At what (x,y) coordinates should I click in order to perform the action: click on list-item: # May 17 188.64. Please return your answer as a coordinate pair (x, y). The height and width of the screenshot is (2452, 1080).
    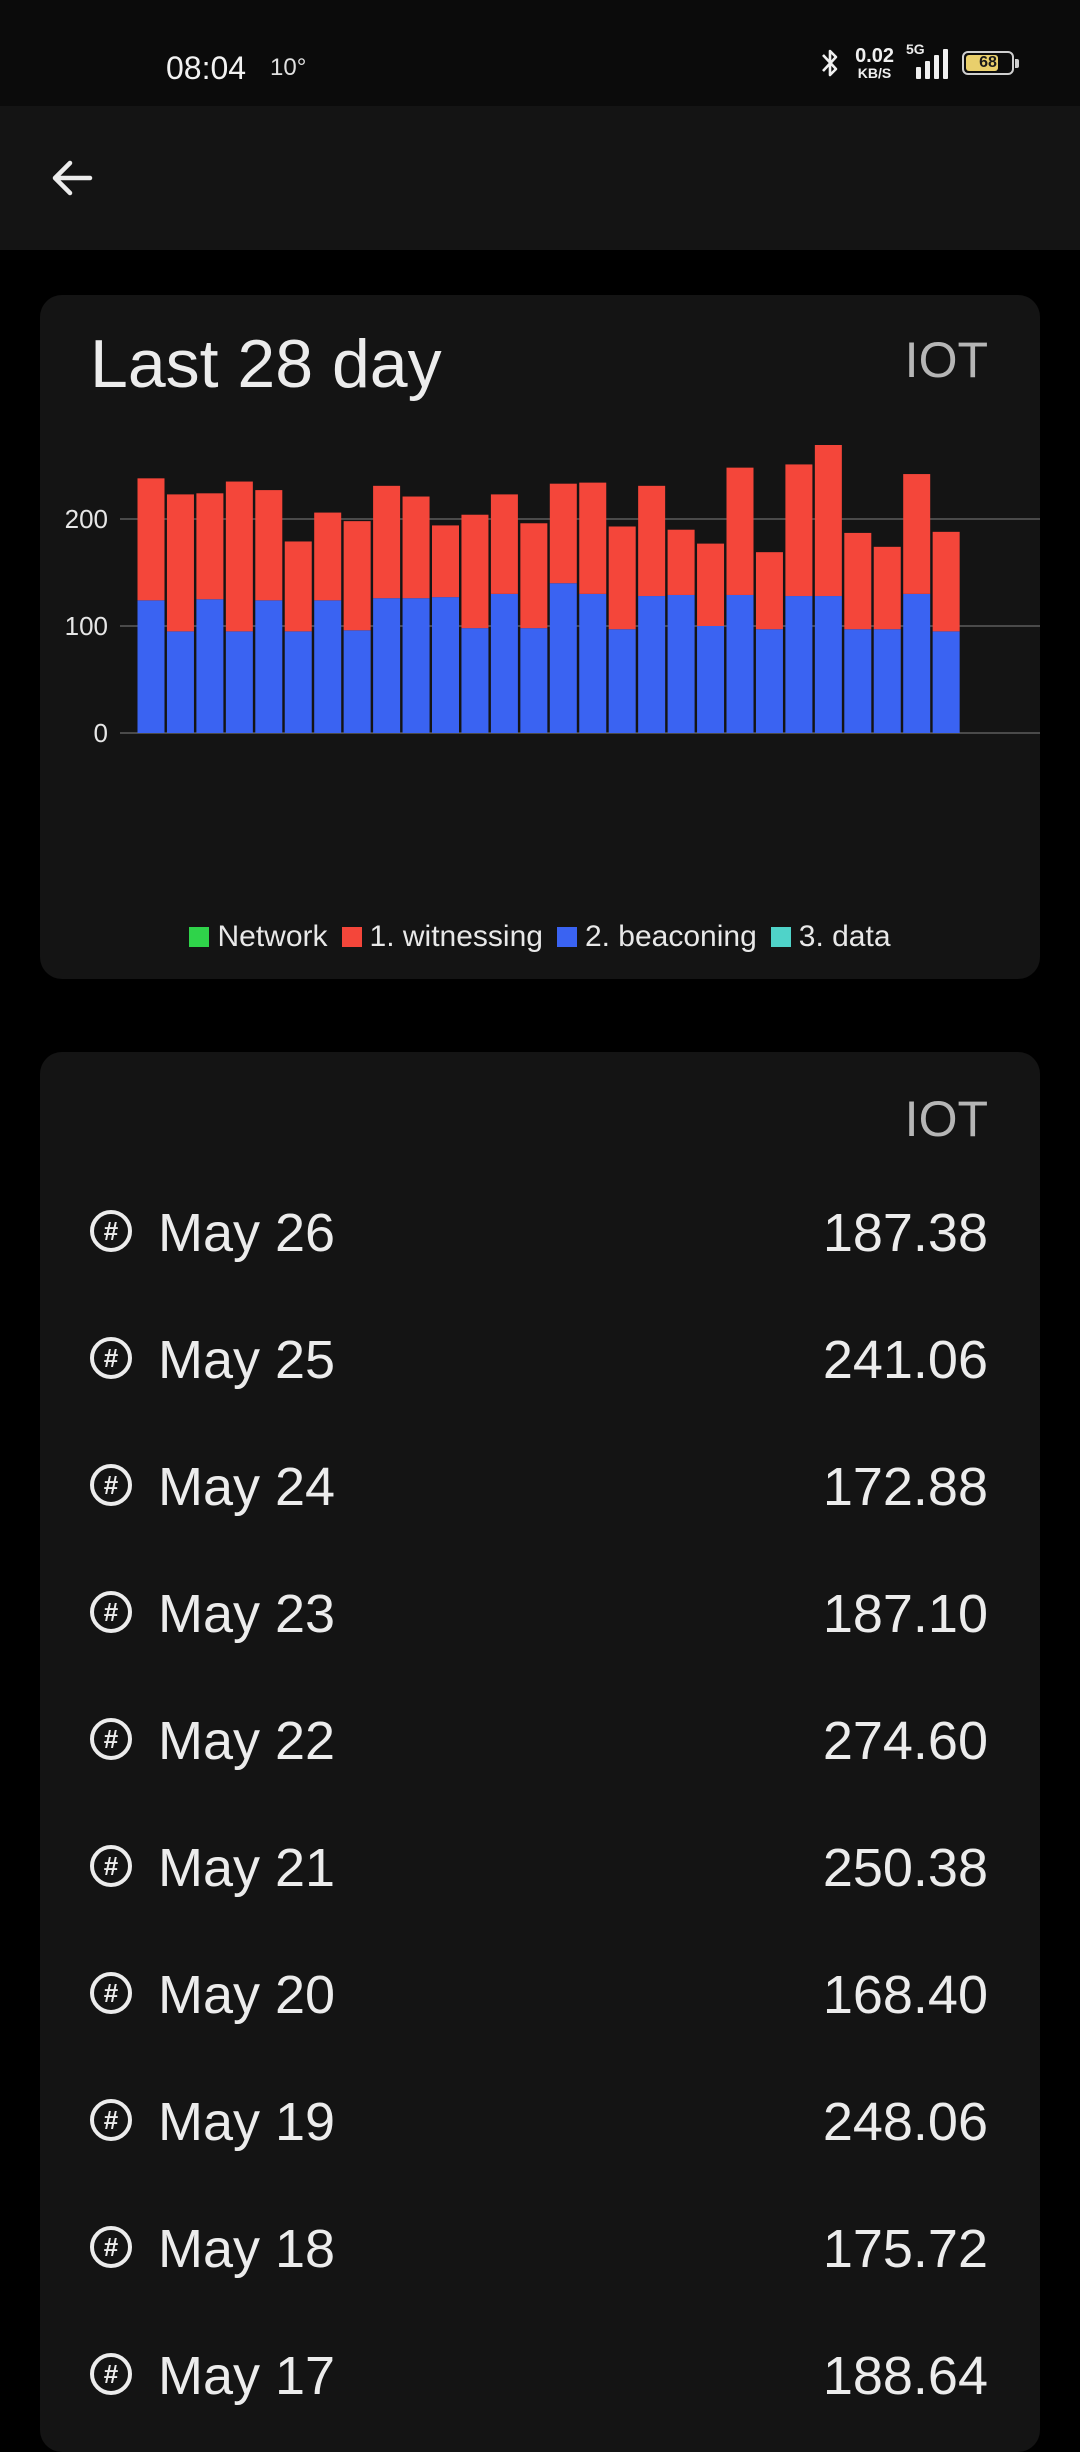
    Looking at the image, I should click on (540, 2380).